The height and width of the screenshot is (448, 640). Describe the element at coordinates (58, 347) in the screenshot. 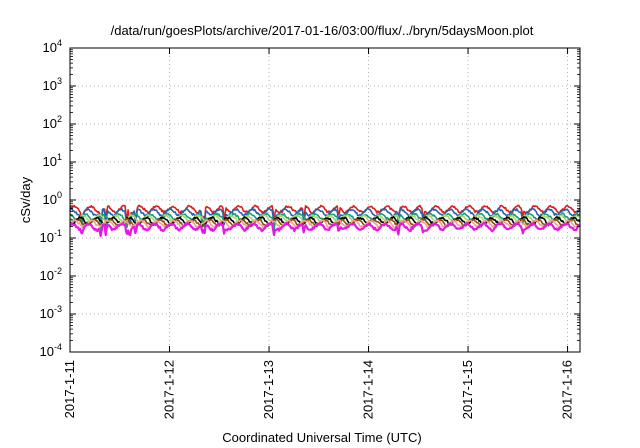

I see `y-tick-exponent: -4` at that location.